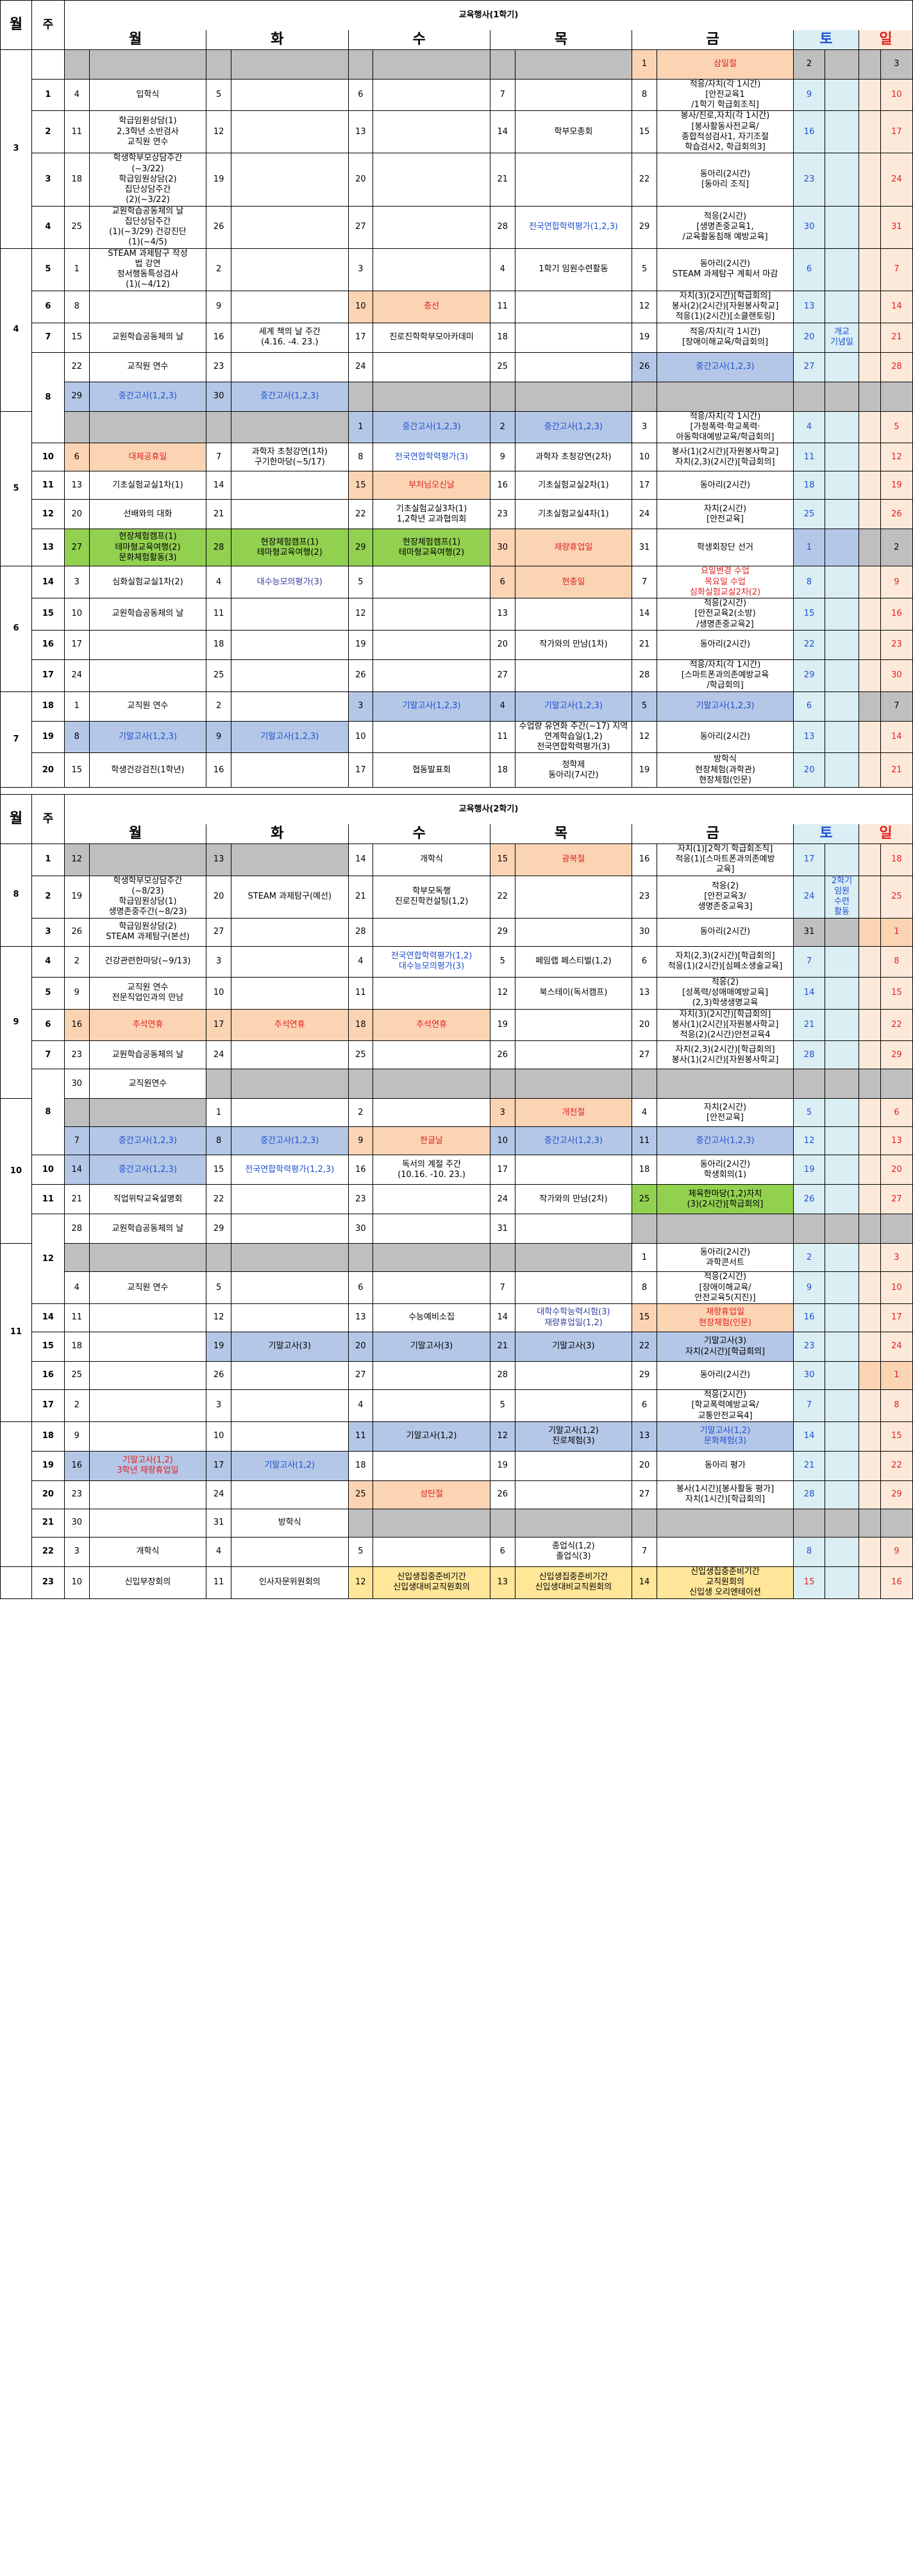 This screenshot has height=2576, width=913. What do you see at coordinates (48, 993) in the screenshot?
I see `week-number: 5` at bounding box center [48, 993].